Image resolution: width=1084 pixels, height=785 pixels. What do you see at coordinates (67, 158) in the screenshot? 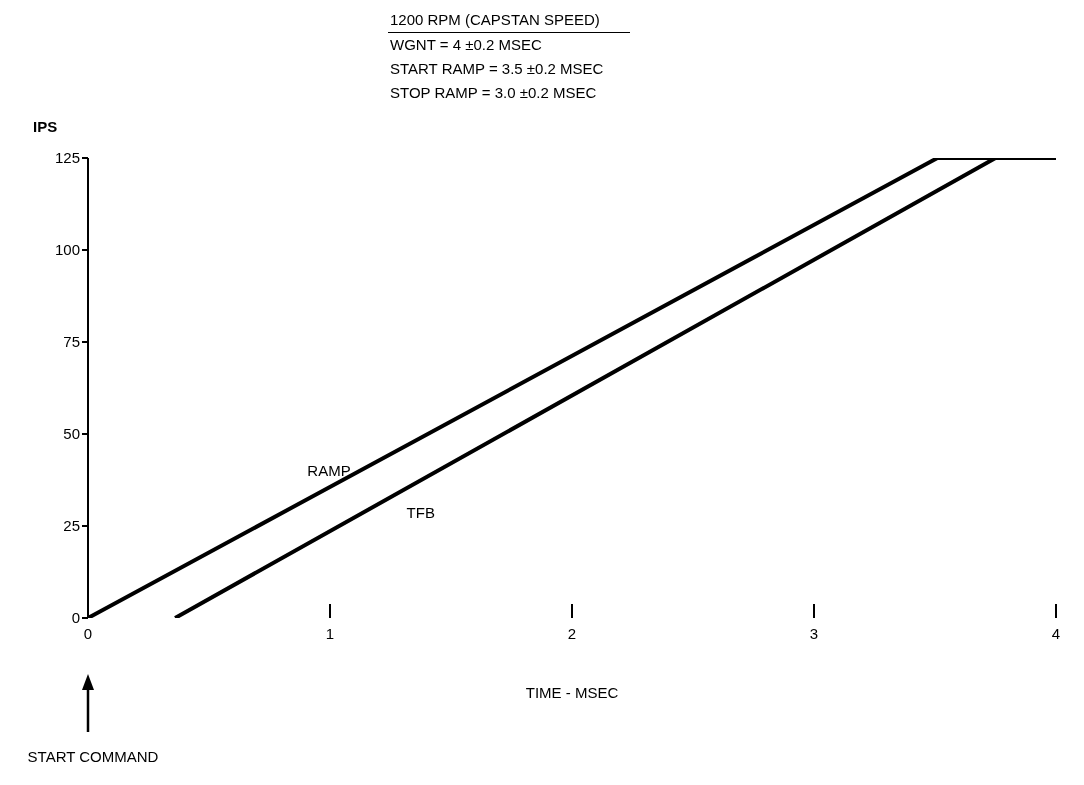
I see `y-tick-label: 125` at bounding box center [67, 158].